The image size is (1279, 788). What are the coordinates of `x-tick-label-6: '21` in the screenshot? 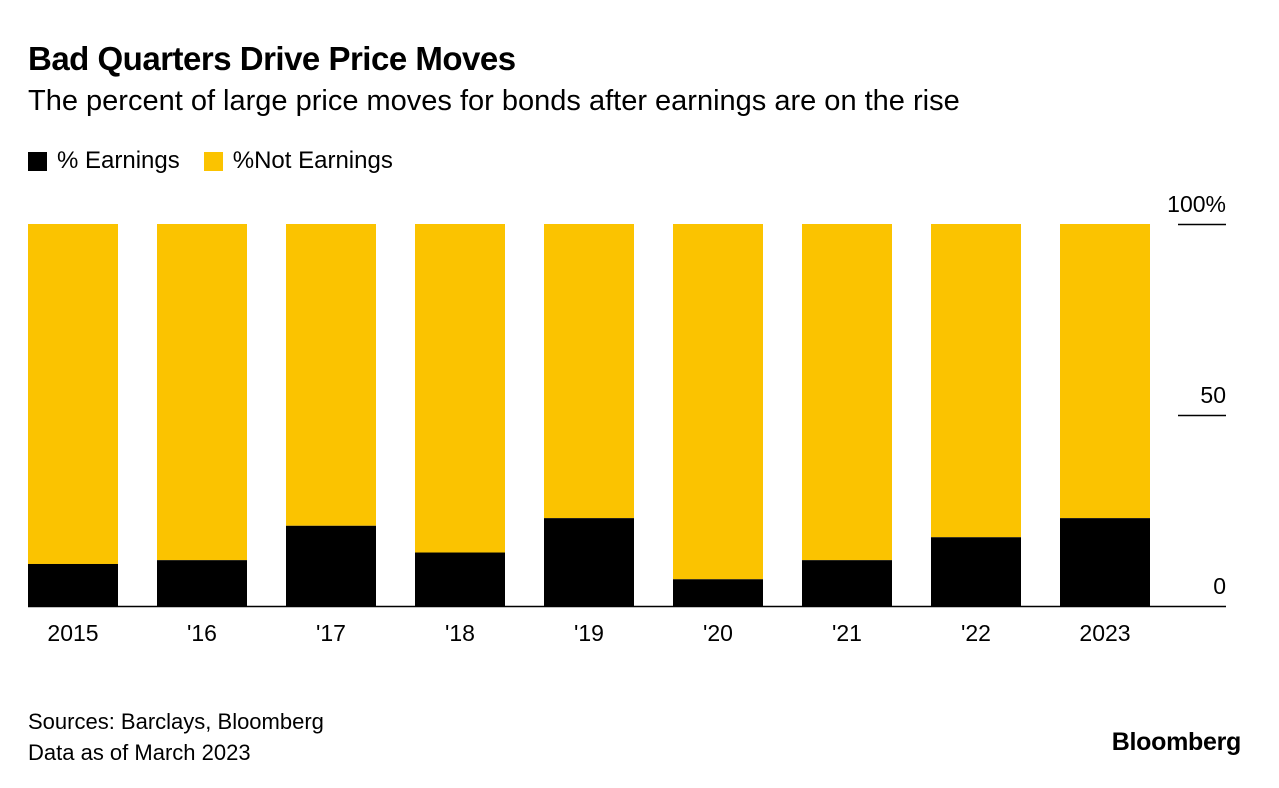 It's located at (847, 633).